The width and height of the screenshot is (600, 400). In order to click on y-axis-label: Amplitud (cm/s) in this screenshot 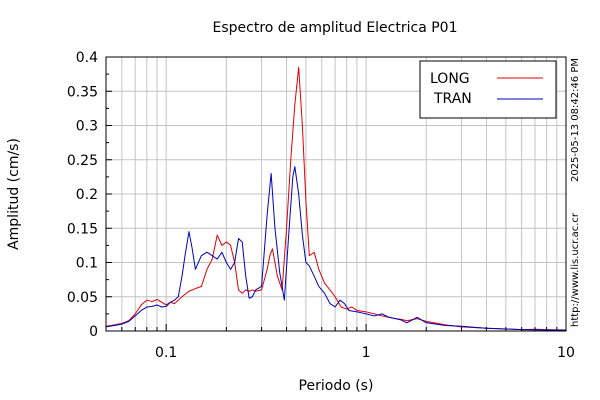, I will do `click(14, 194)`.